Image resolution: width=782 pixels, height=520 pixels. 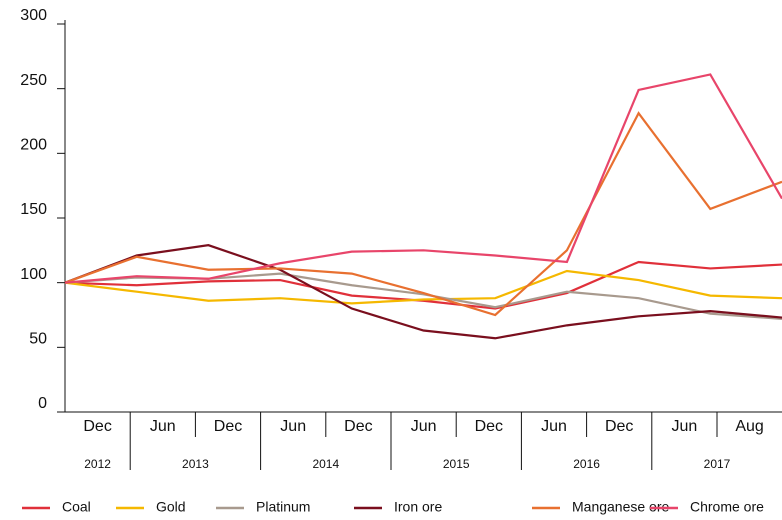 What do you see at coordinates (76, 507) in the screenshot?
I see `legend-label: Coal` at bounding box center [76, 507].